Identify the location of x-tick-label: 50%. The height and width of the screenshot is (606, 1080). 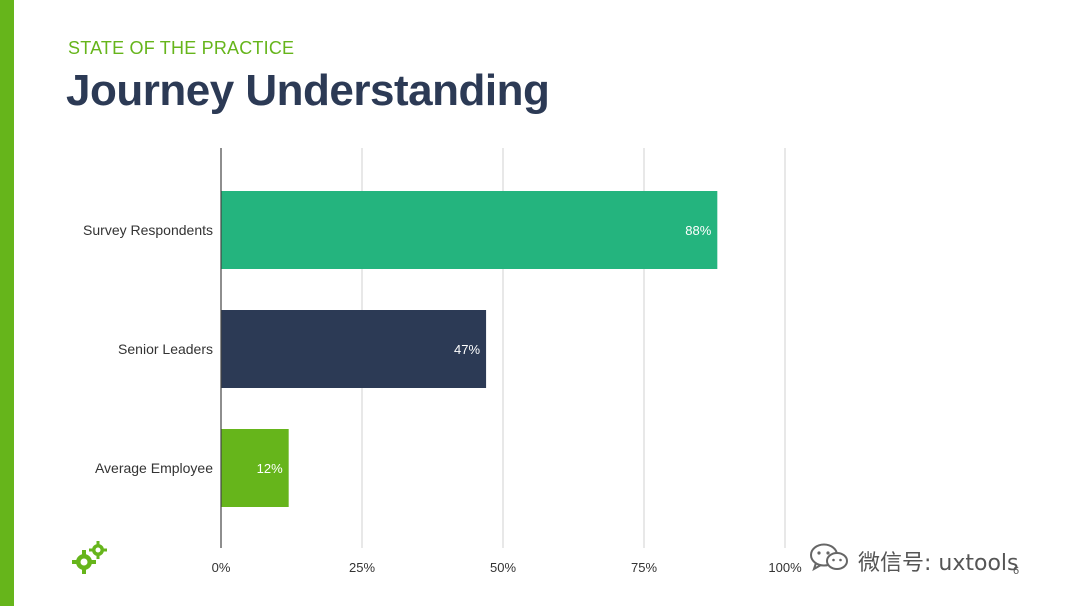
(503, 567).